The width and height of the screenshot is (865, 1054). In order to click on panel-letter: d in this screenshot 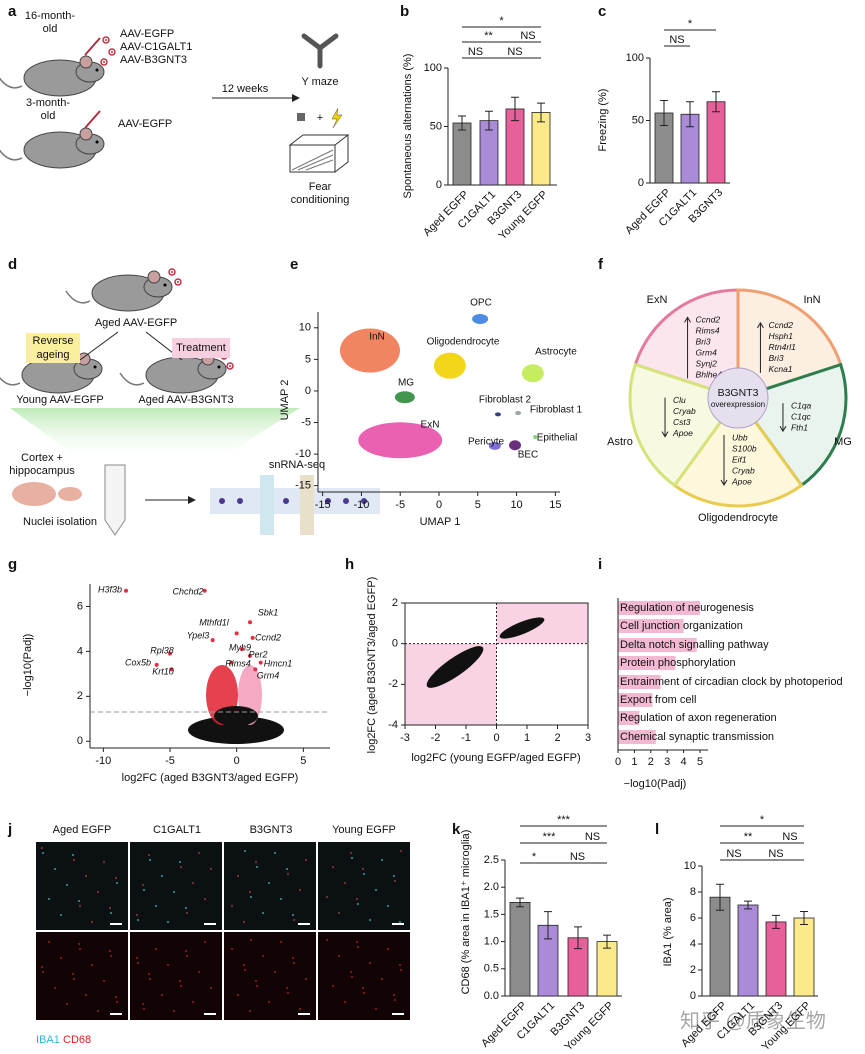, I will do `click(12, 264)`.